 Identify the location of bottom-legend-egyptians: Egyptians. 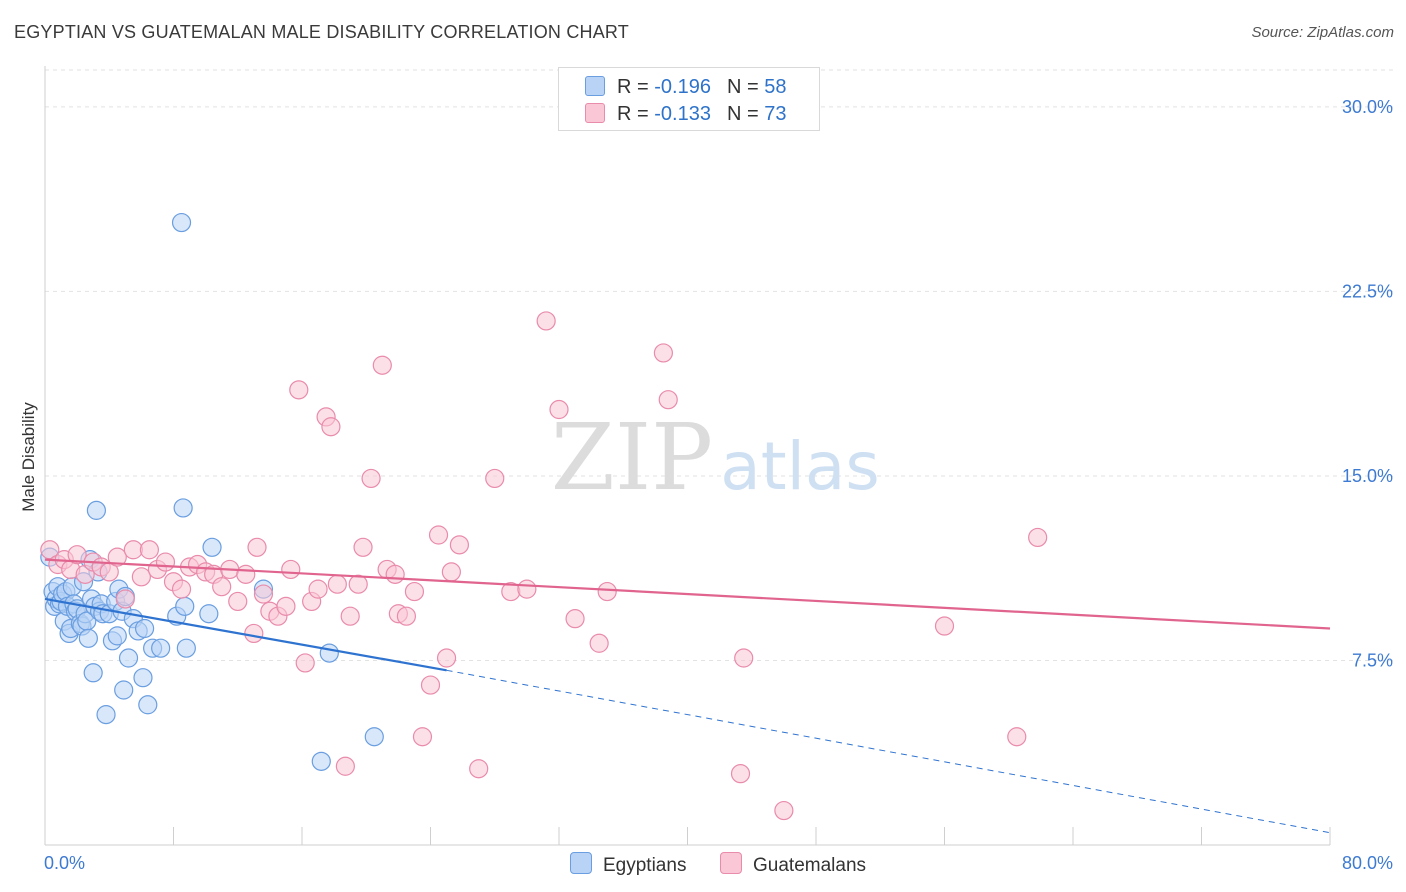
(628, 864).